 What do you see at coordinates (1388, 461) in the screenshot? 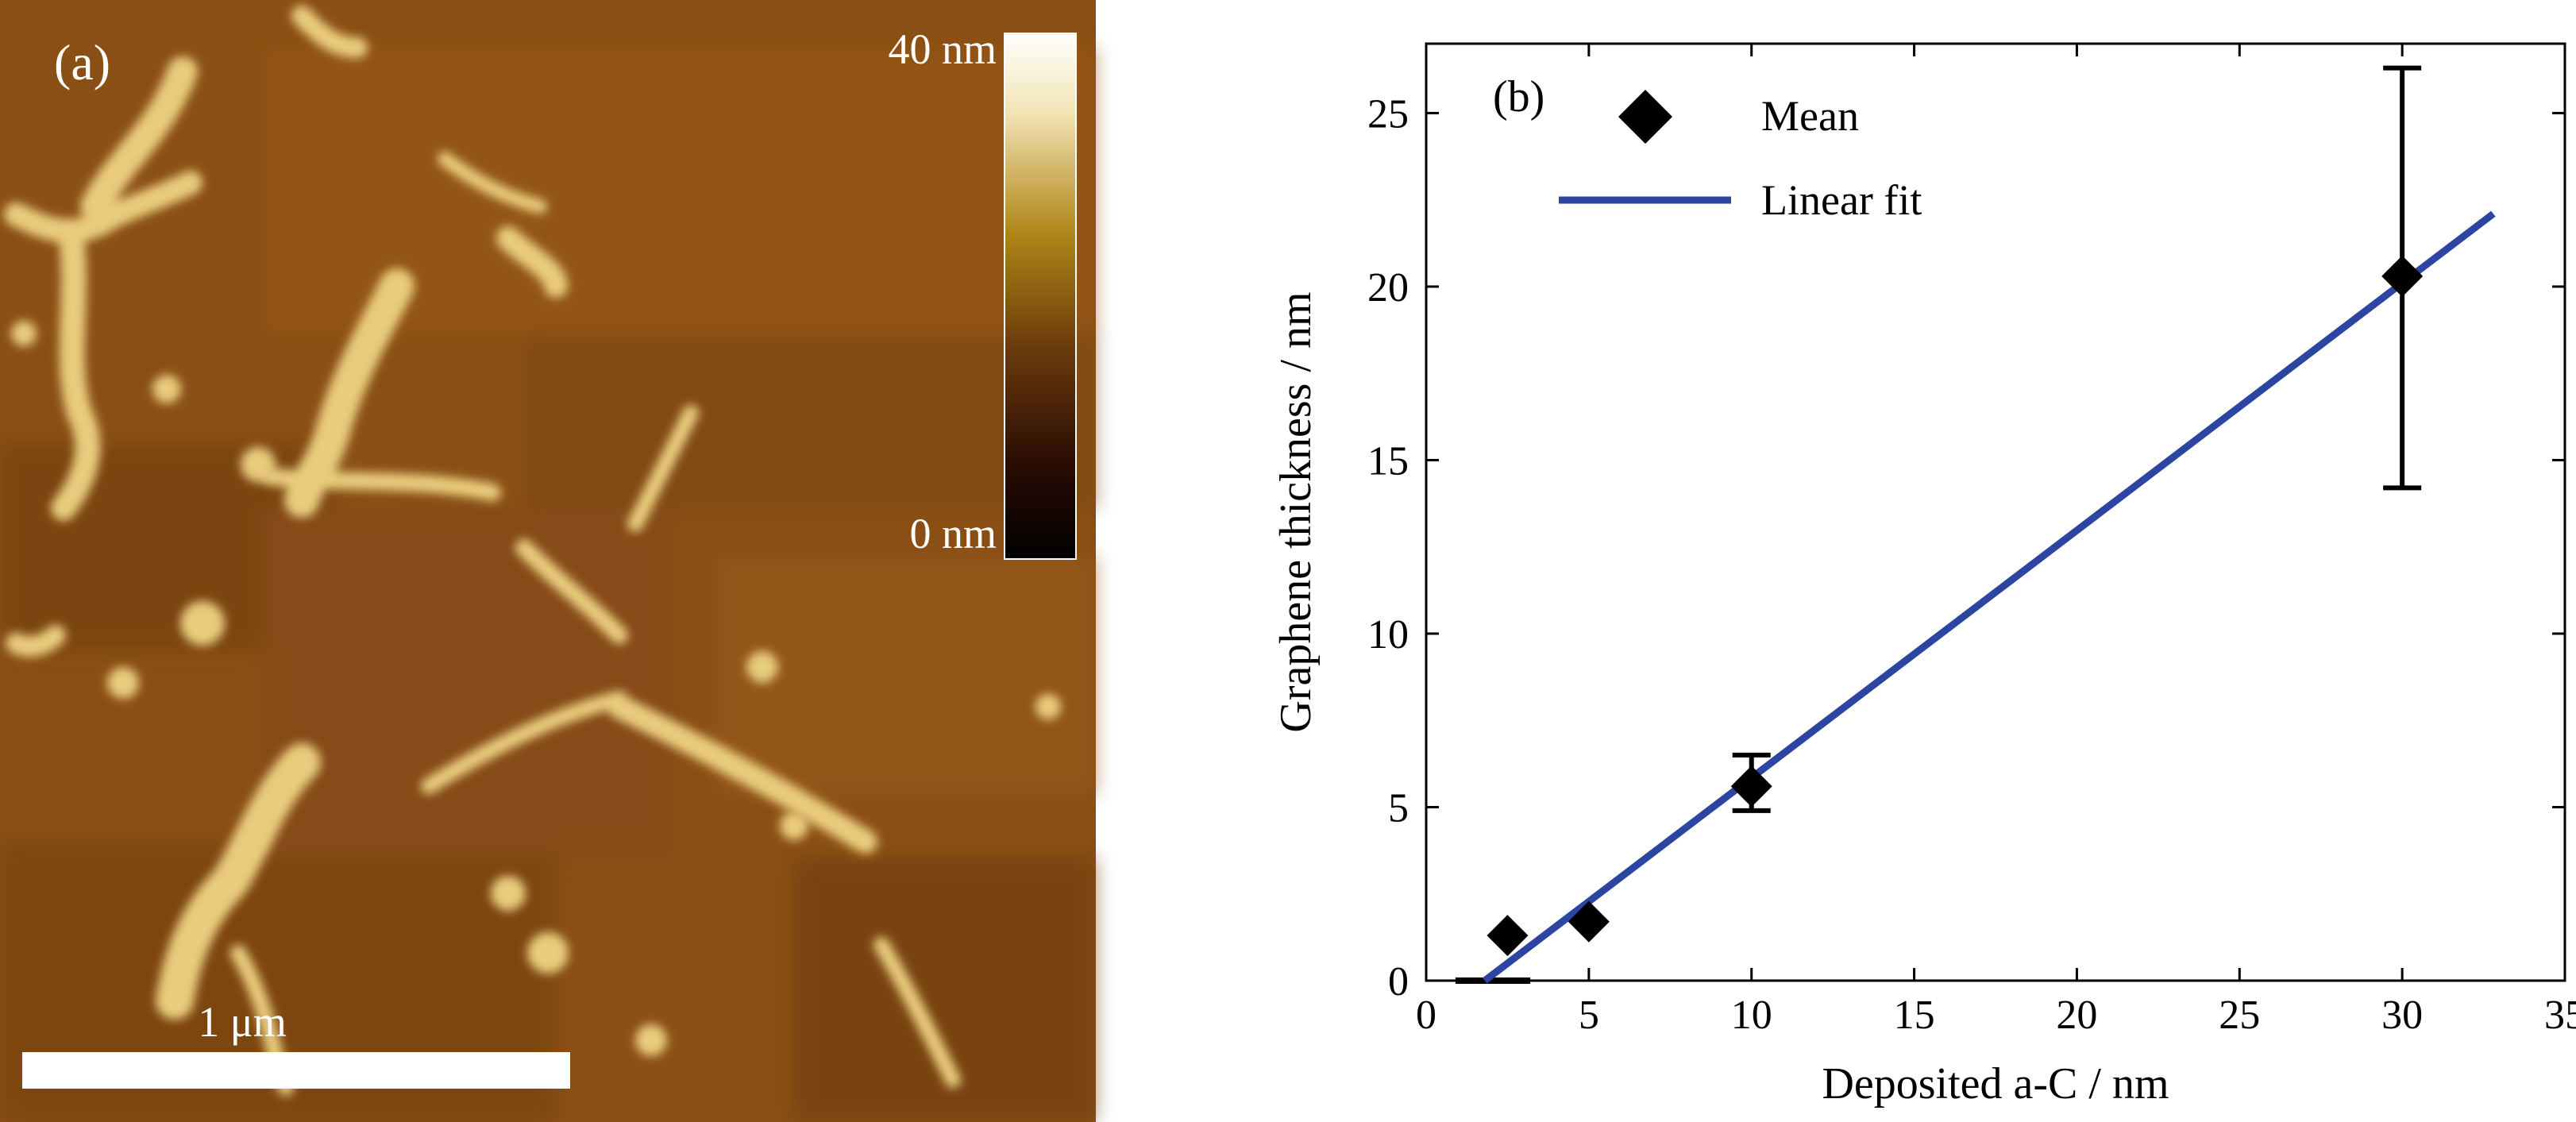
I see `y-tick-label: 15` at bounding box center [1388, 461].